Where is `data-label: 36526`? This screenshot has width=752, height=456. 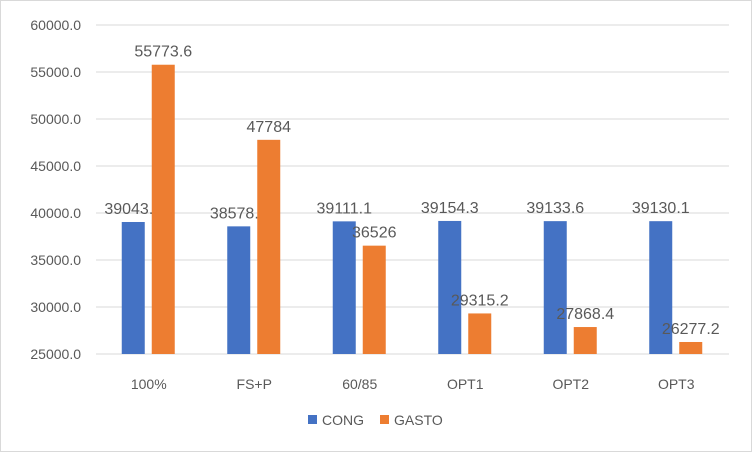 data-label: 36526 is located at coordinates (374, 233).